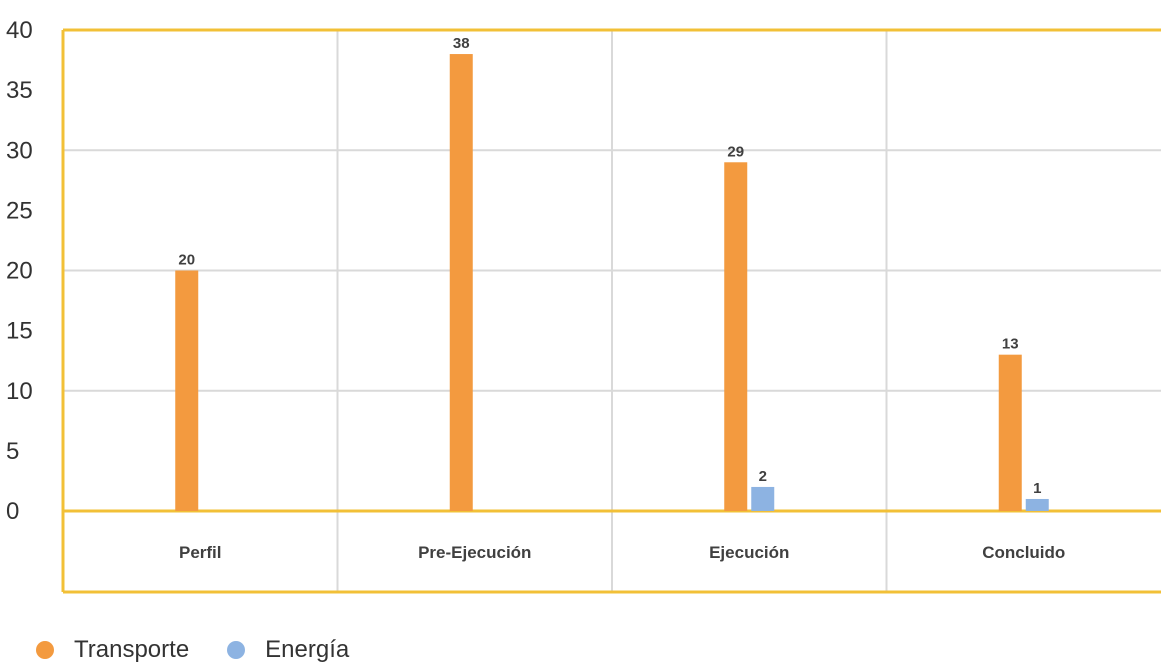 The height and width of the screenshot is (668, 1161). Describe the element at coordinates (19, 331) in the screenshot. I see `y-tick-label: 15` at that location.